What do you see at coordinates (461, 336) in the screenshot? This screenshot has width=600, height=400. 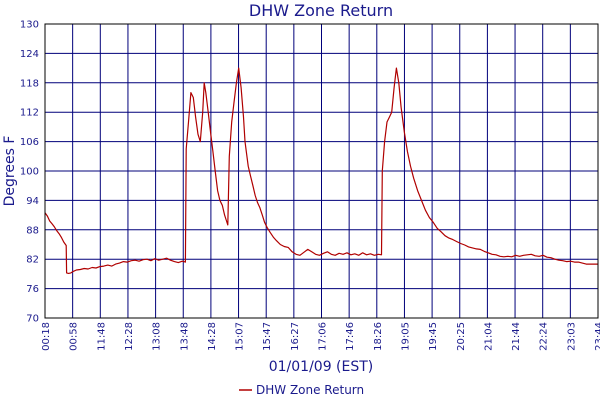 I see `x-tick-label: 20:25` at bounding box center [461, 336].